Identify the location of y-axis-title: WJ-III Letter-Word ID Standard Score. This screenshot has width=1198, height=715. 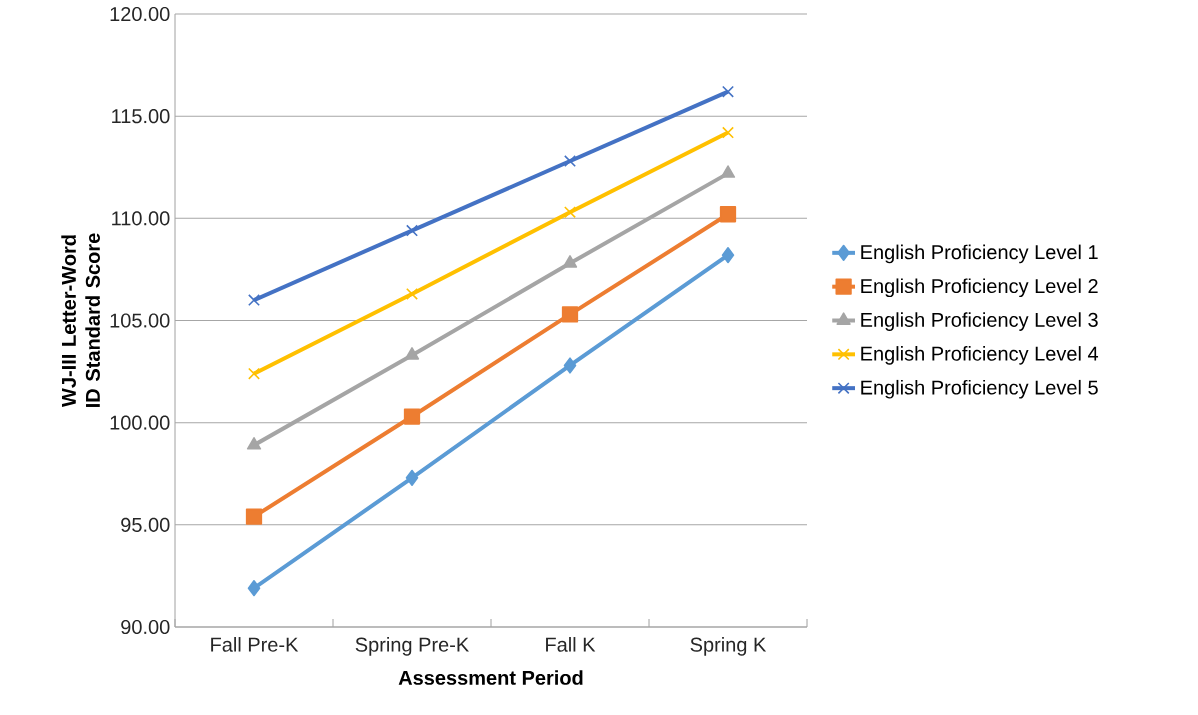
(80, 320).